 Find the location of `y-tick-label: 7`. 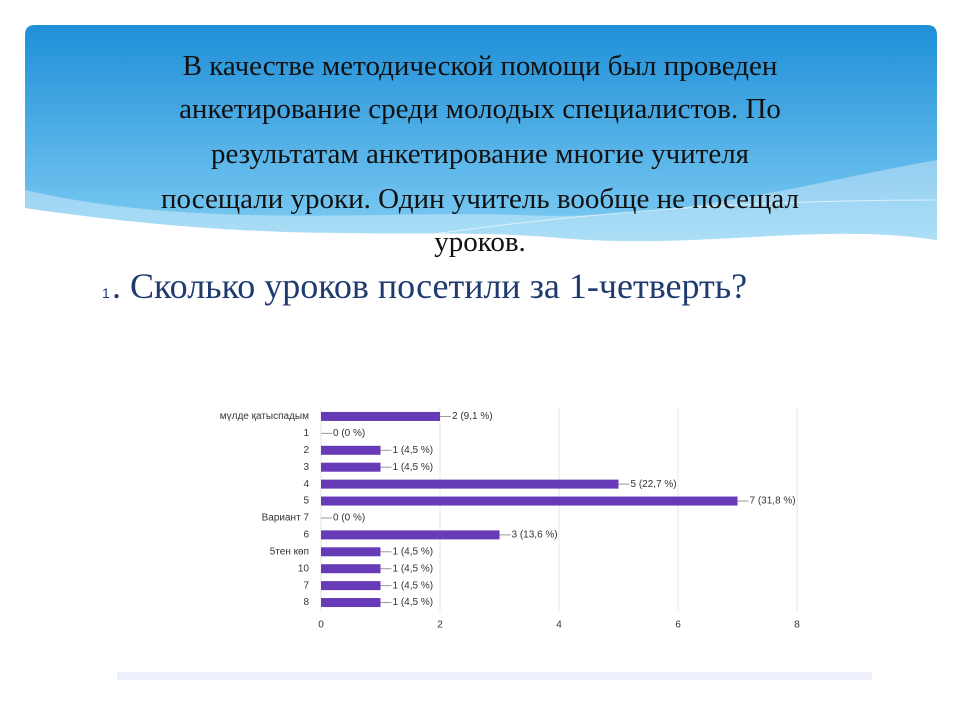

y-tick-label: 7 is located at coordinates (306, 585).